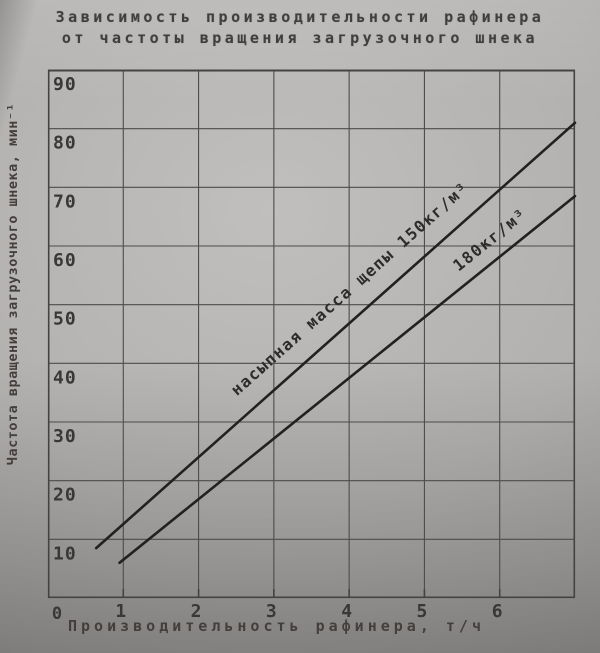 The image size is (600, 653). What do you see at coordinates (498, 611) in the screenshot?
I see `x-tick-label: 6` at bounding box center [498, 611].